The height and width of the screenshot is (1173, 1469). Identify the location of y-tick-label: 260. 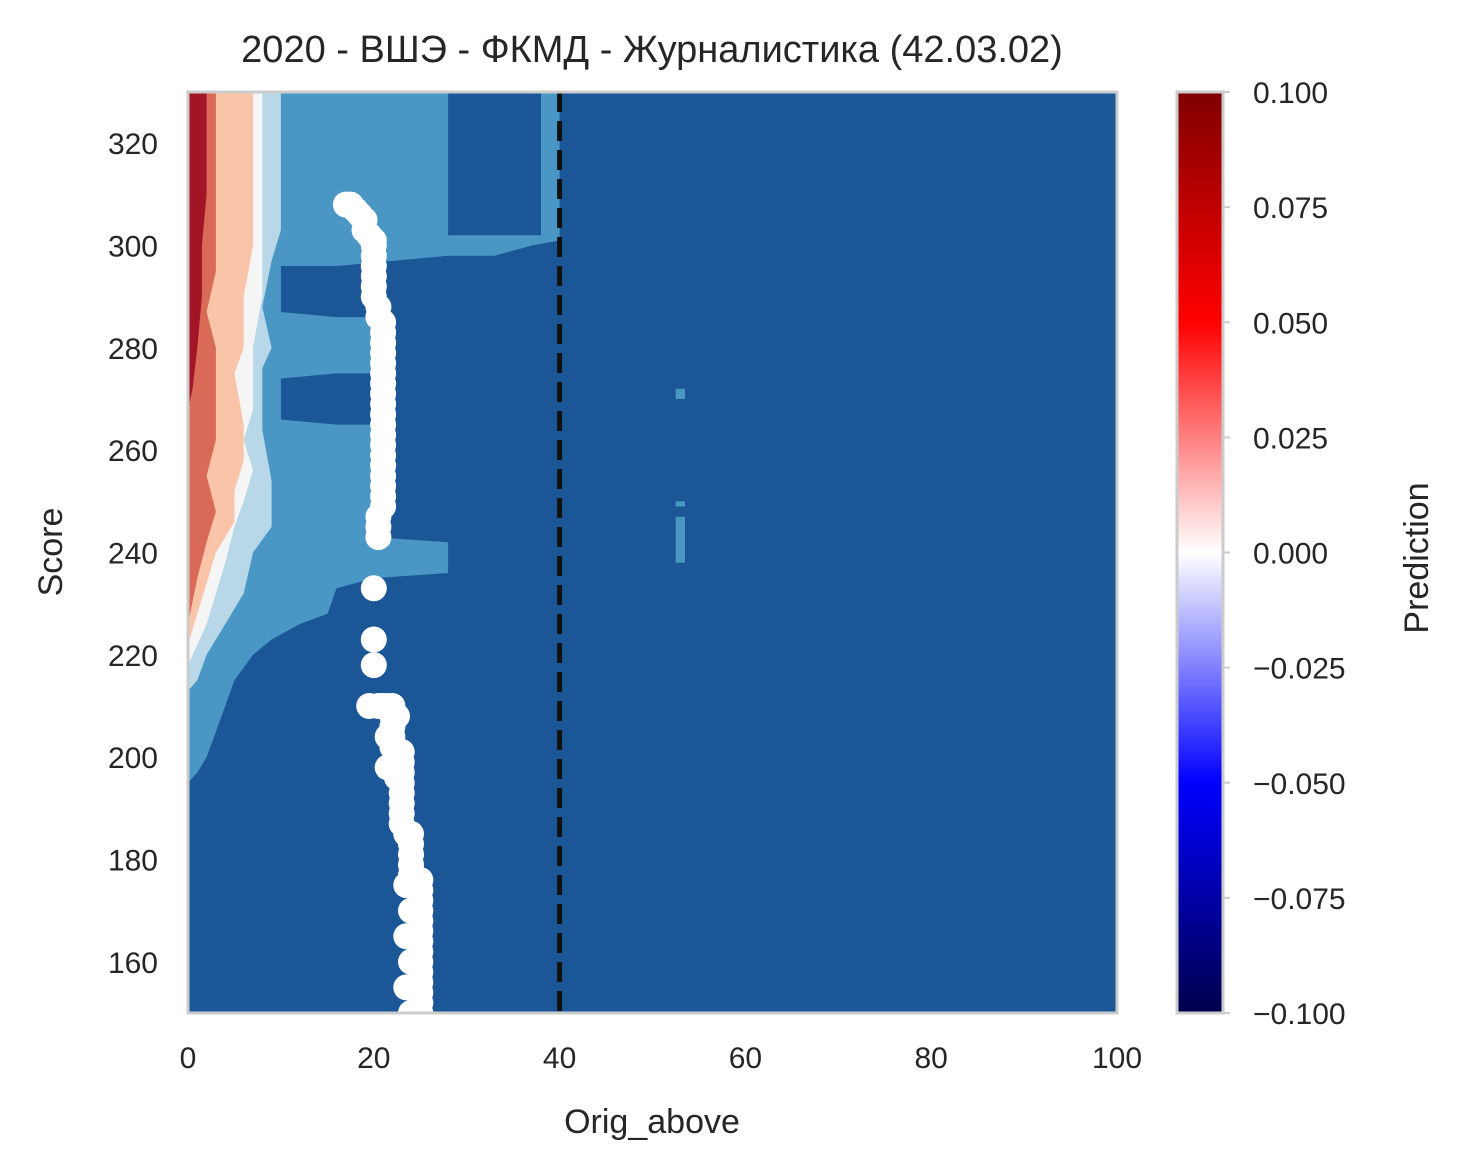
(133, 451).